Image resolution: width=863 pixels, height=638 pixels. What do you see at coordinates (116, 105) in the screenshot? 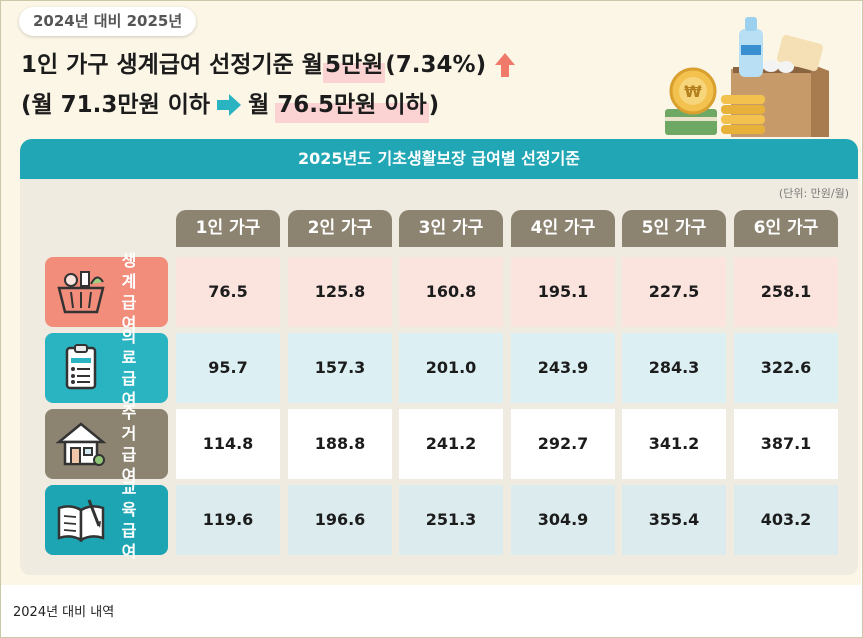
I see `headline-from: (월 71.3만원 이하` at bounding box center [116, 105].